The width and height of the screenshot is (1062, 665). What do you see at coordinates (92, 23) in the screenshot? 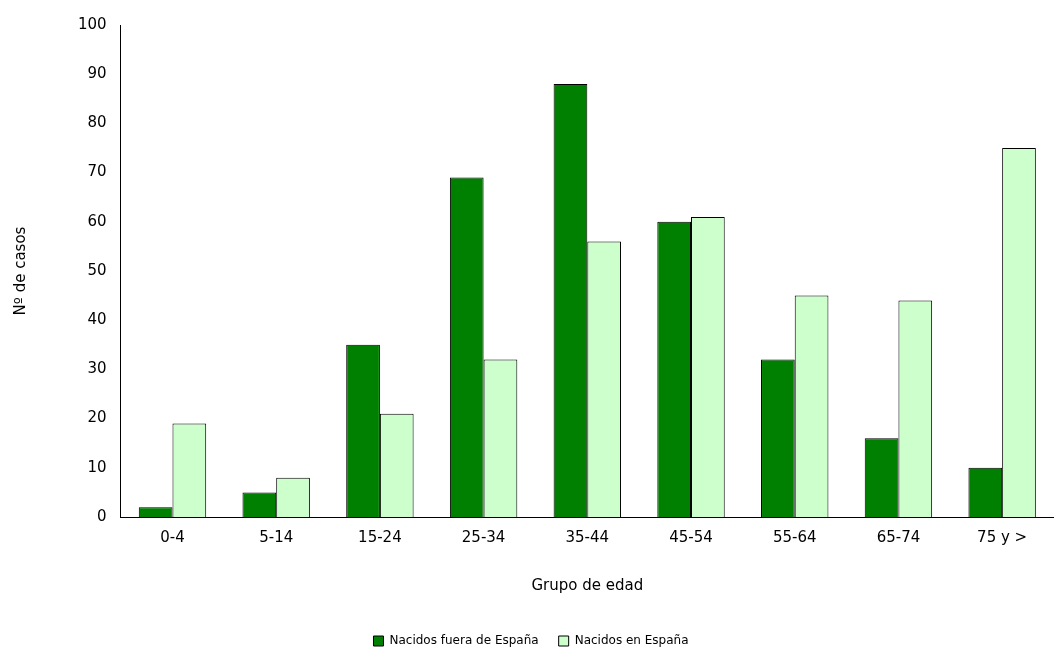
I see `y-tick-label: 100` at bounding box center [92, 23].